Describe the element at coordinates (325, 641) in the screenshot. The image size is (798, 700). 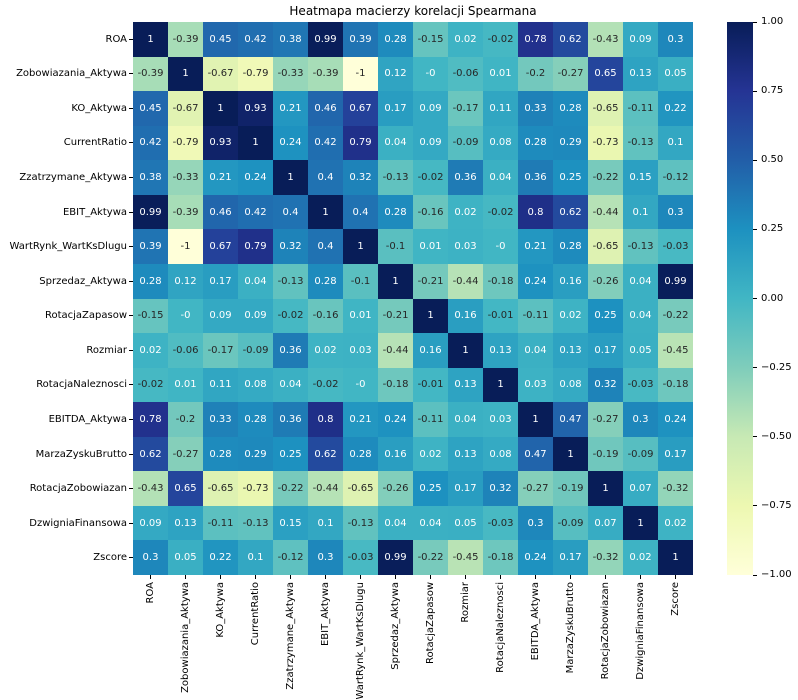
I see `x-axis-label: EBIT_Aktywa` at that location.